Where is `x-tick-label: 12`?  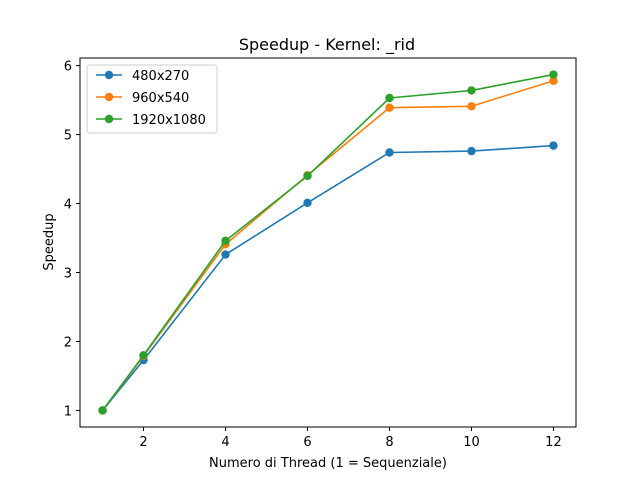
x-tick-label: 12 is located at coordinates (553, 442).